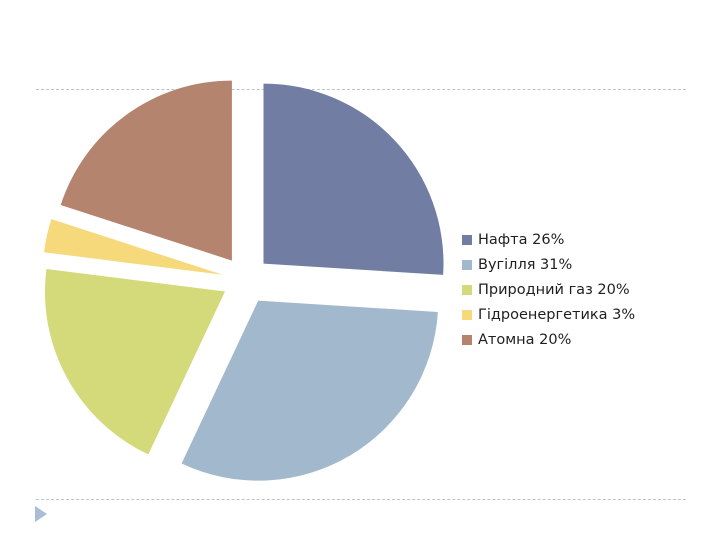  What do you see at coordinates (41, 514) in the screenshot?
I see `triangle-right-icon` at bounding box center [41, 514].